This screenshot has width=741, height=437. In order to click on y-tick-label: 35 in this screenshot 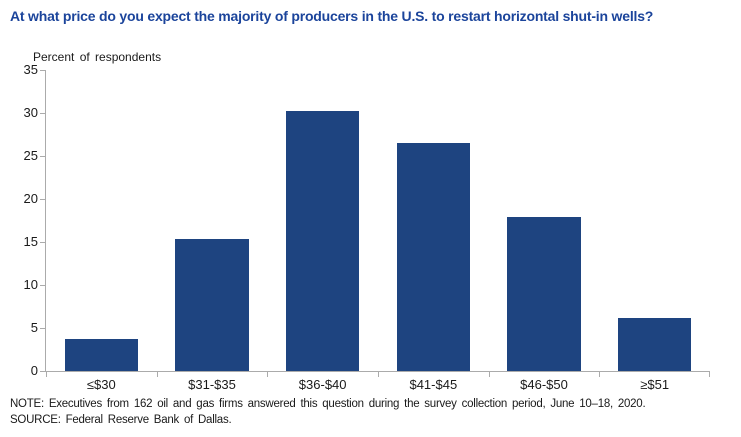, I will do `click(30, 69)`.